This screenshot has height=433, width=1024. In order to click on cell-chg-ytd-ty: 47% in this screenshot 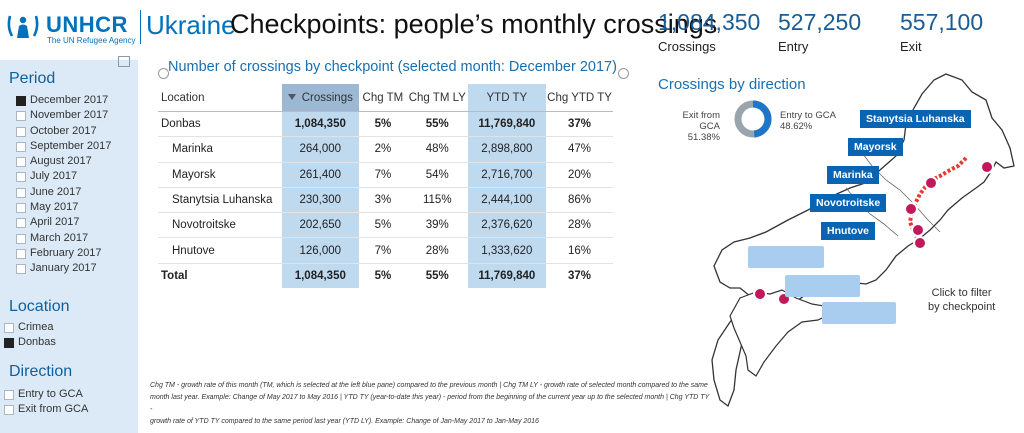, I will do `click(579, 149)`.